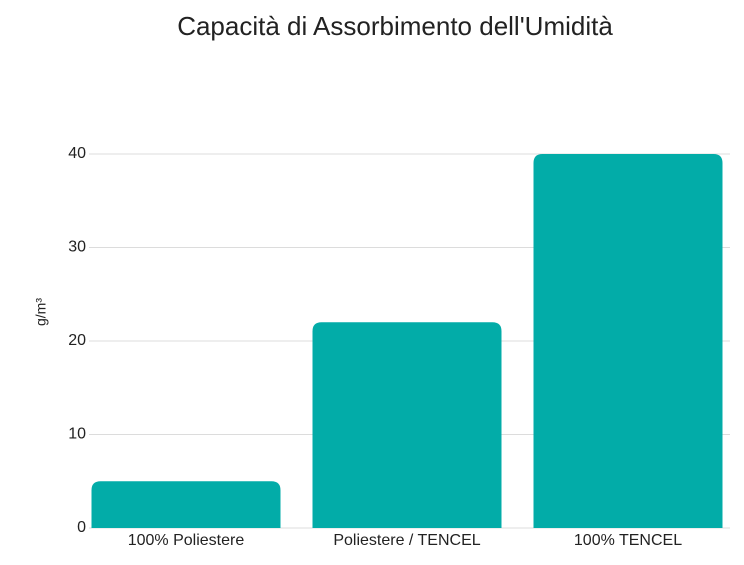  Describe the element at coordinates (406, 540) in the screenshot. I see `x-tick-label: Poliestere / TENCEL` at that location.